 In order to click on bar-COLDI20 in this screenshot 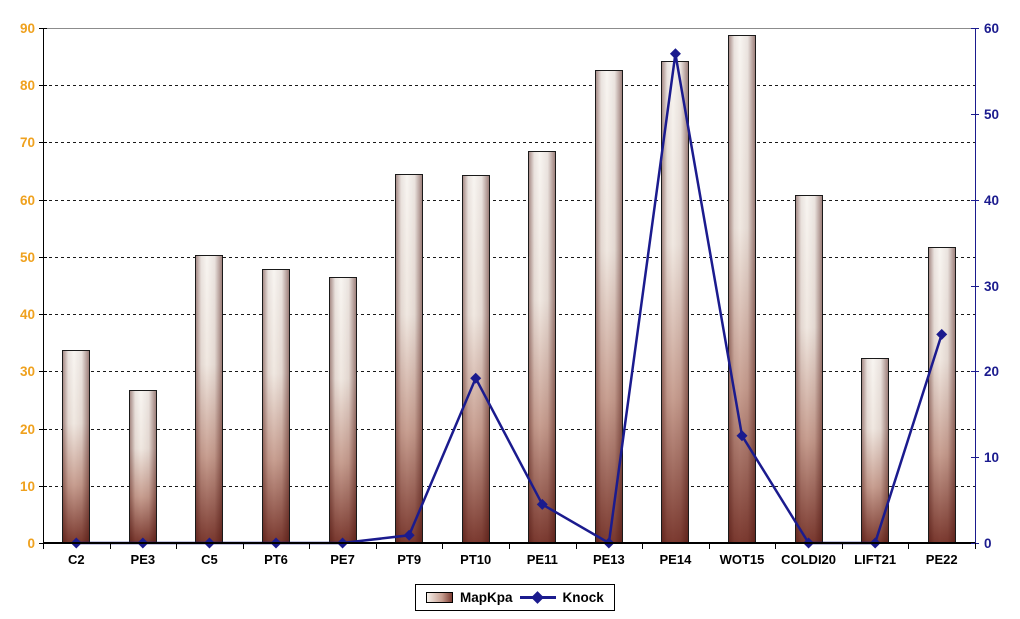, I will do `click(808, 368)`.